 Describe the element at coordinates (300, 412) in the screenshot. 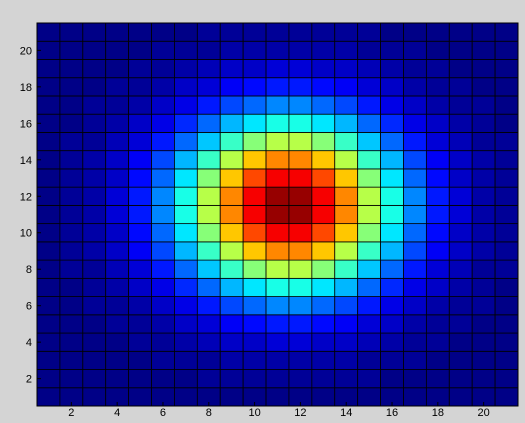

I see `x-tick-label: 12` at that location.